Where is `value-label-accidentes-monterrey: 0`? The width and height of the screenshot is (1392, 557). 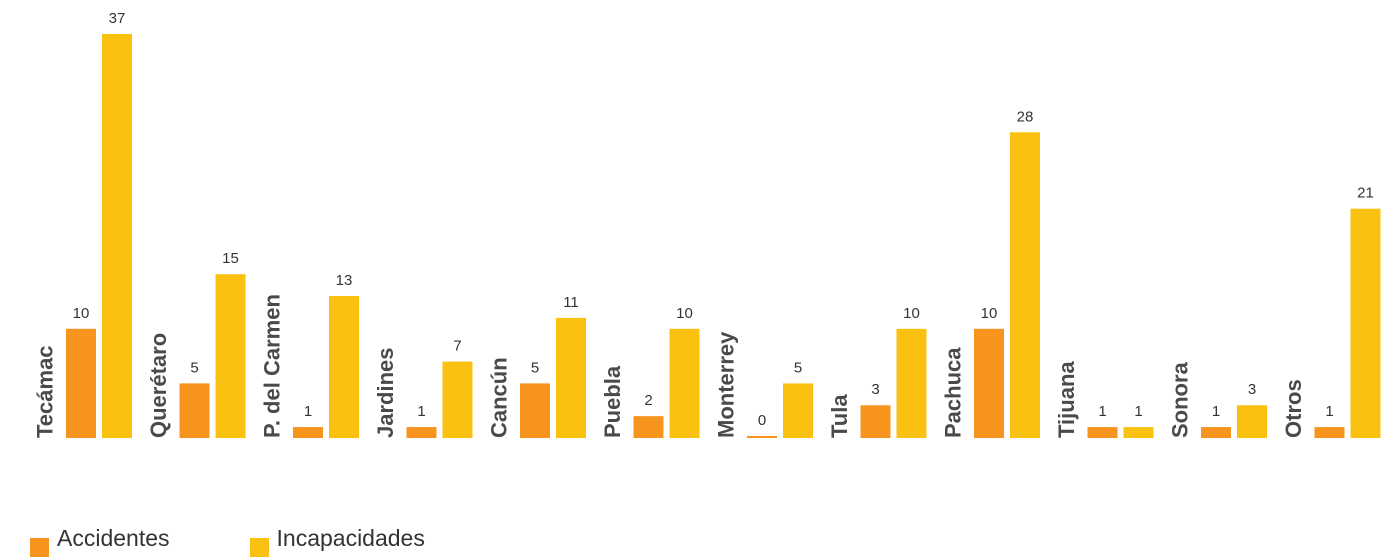
value-label-accidentes-monterrey: 0 is located at coordinates (762, 420).